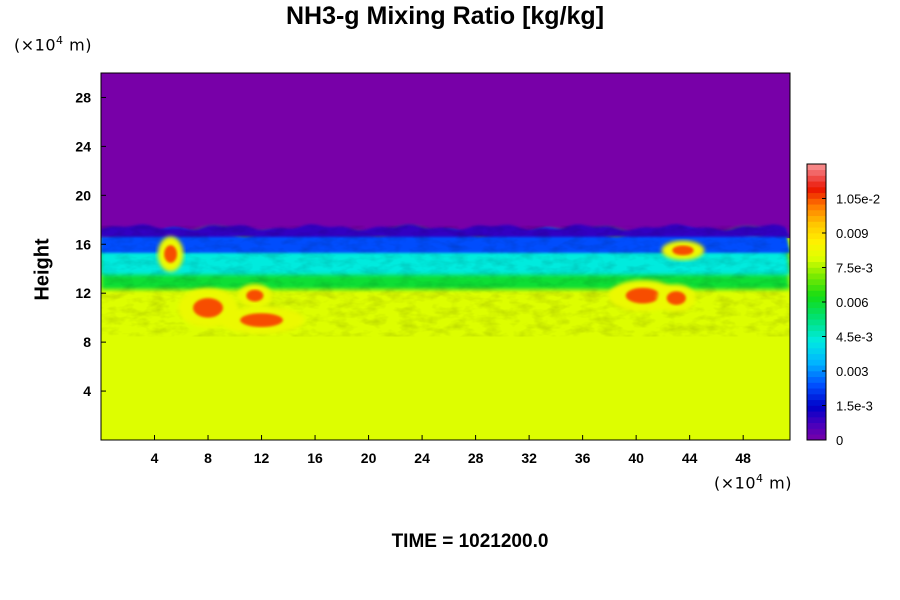  Describe the element at coordinates (852, 371) in the screenshot. I see `colorbar-tick-label: 0.003` at that location.